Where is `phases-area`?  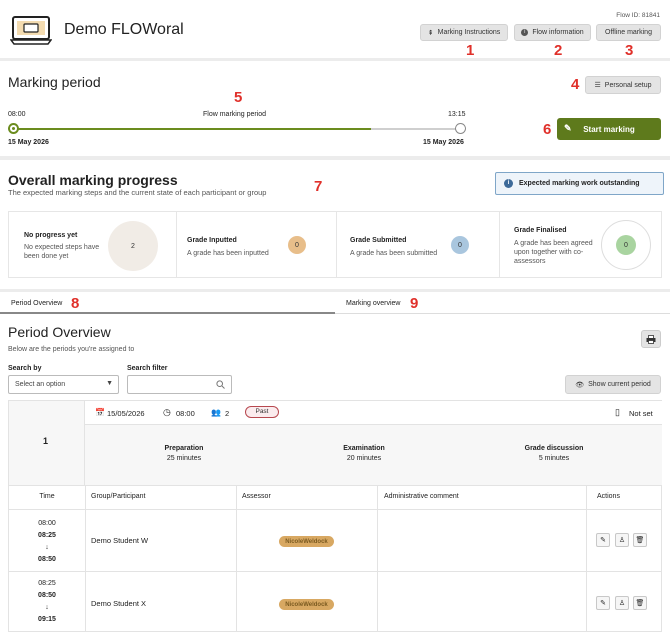
phases-area is located at coordinates (373, 455).